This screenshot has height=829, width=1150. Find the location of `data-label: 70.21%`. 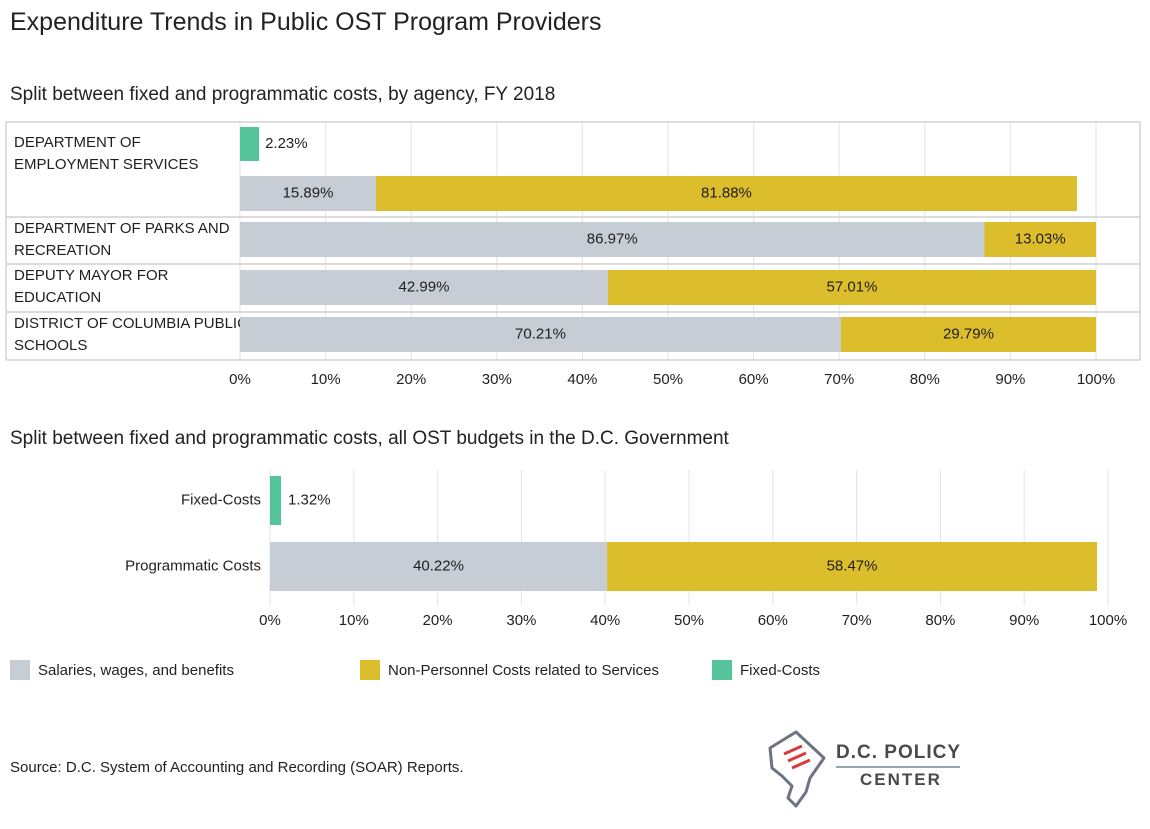

data-label: 70.21% is located at coordinates (540, 333).